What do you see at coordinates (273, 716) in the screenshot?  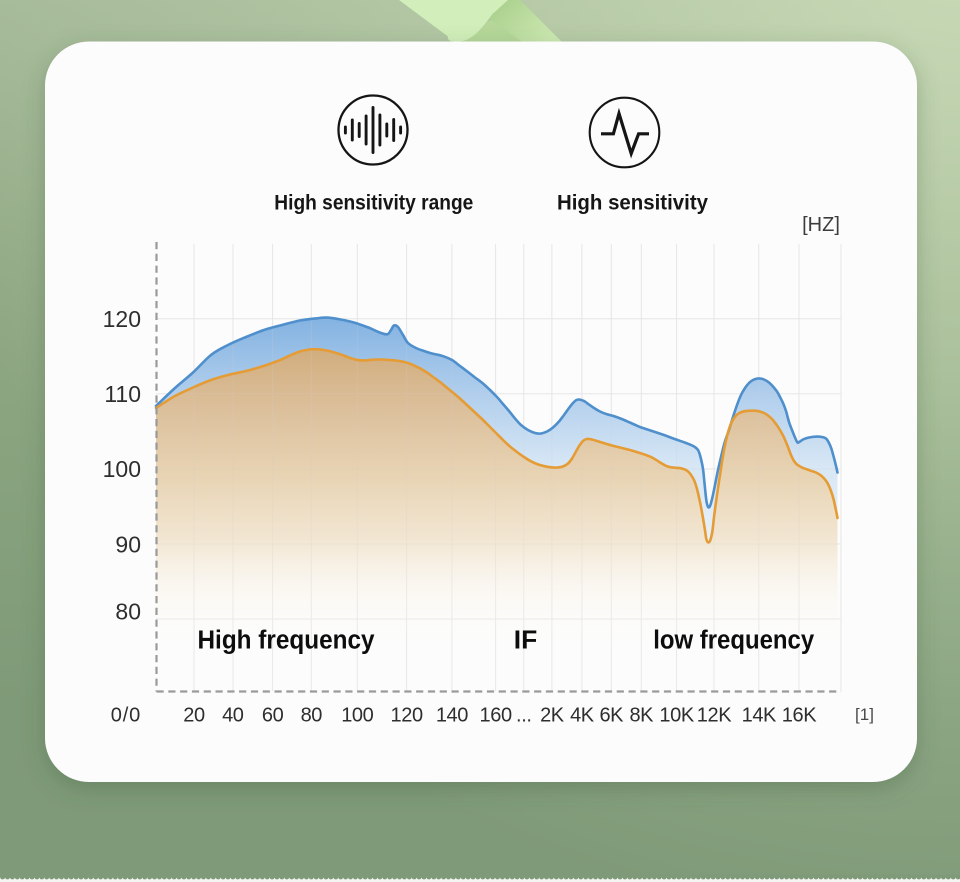 I see `svg-text: 60` at bounding box center [273, 716].